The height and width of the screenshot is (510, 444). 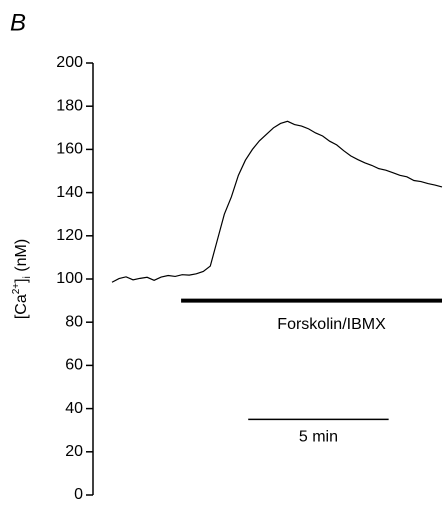 What do you see at coordinates (69, 149) in the screenshot?
I see `y-tick-label: 160` at bounding box center [69, 149].